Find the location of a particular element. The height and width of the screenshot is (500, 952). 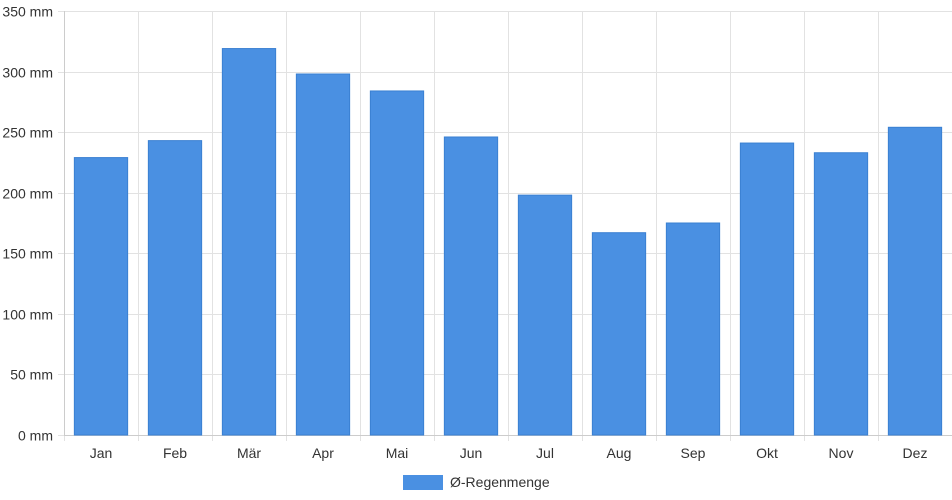

legend-swatch is located at coordinates (423, 482).